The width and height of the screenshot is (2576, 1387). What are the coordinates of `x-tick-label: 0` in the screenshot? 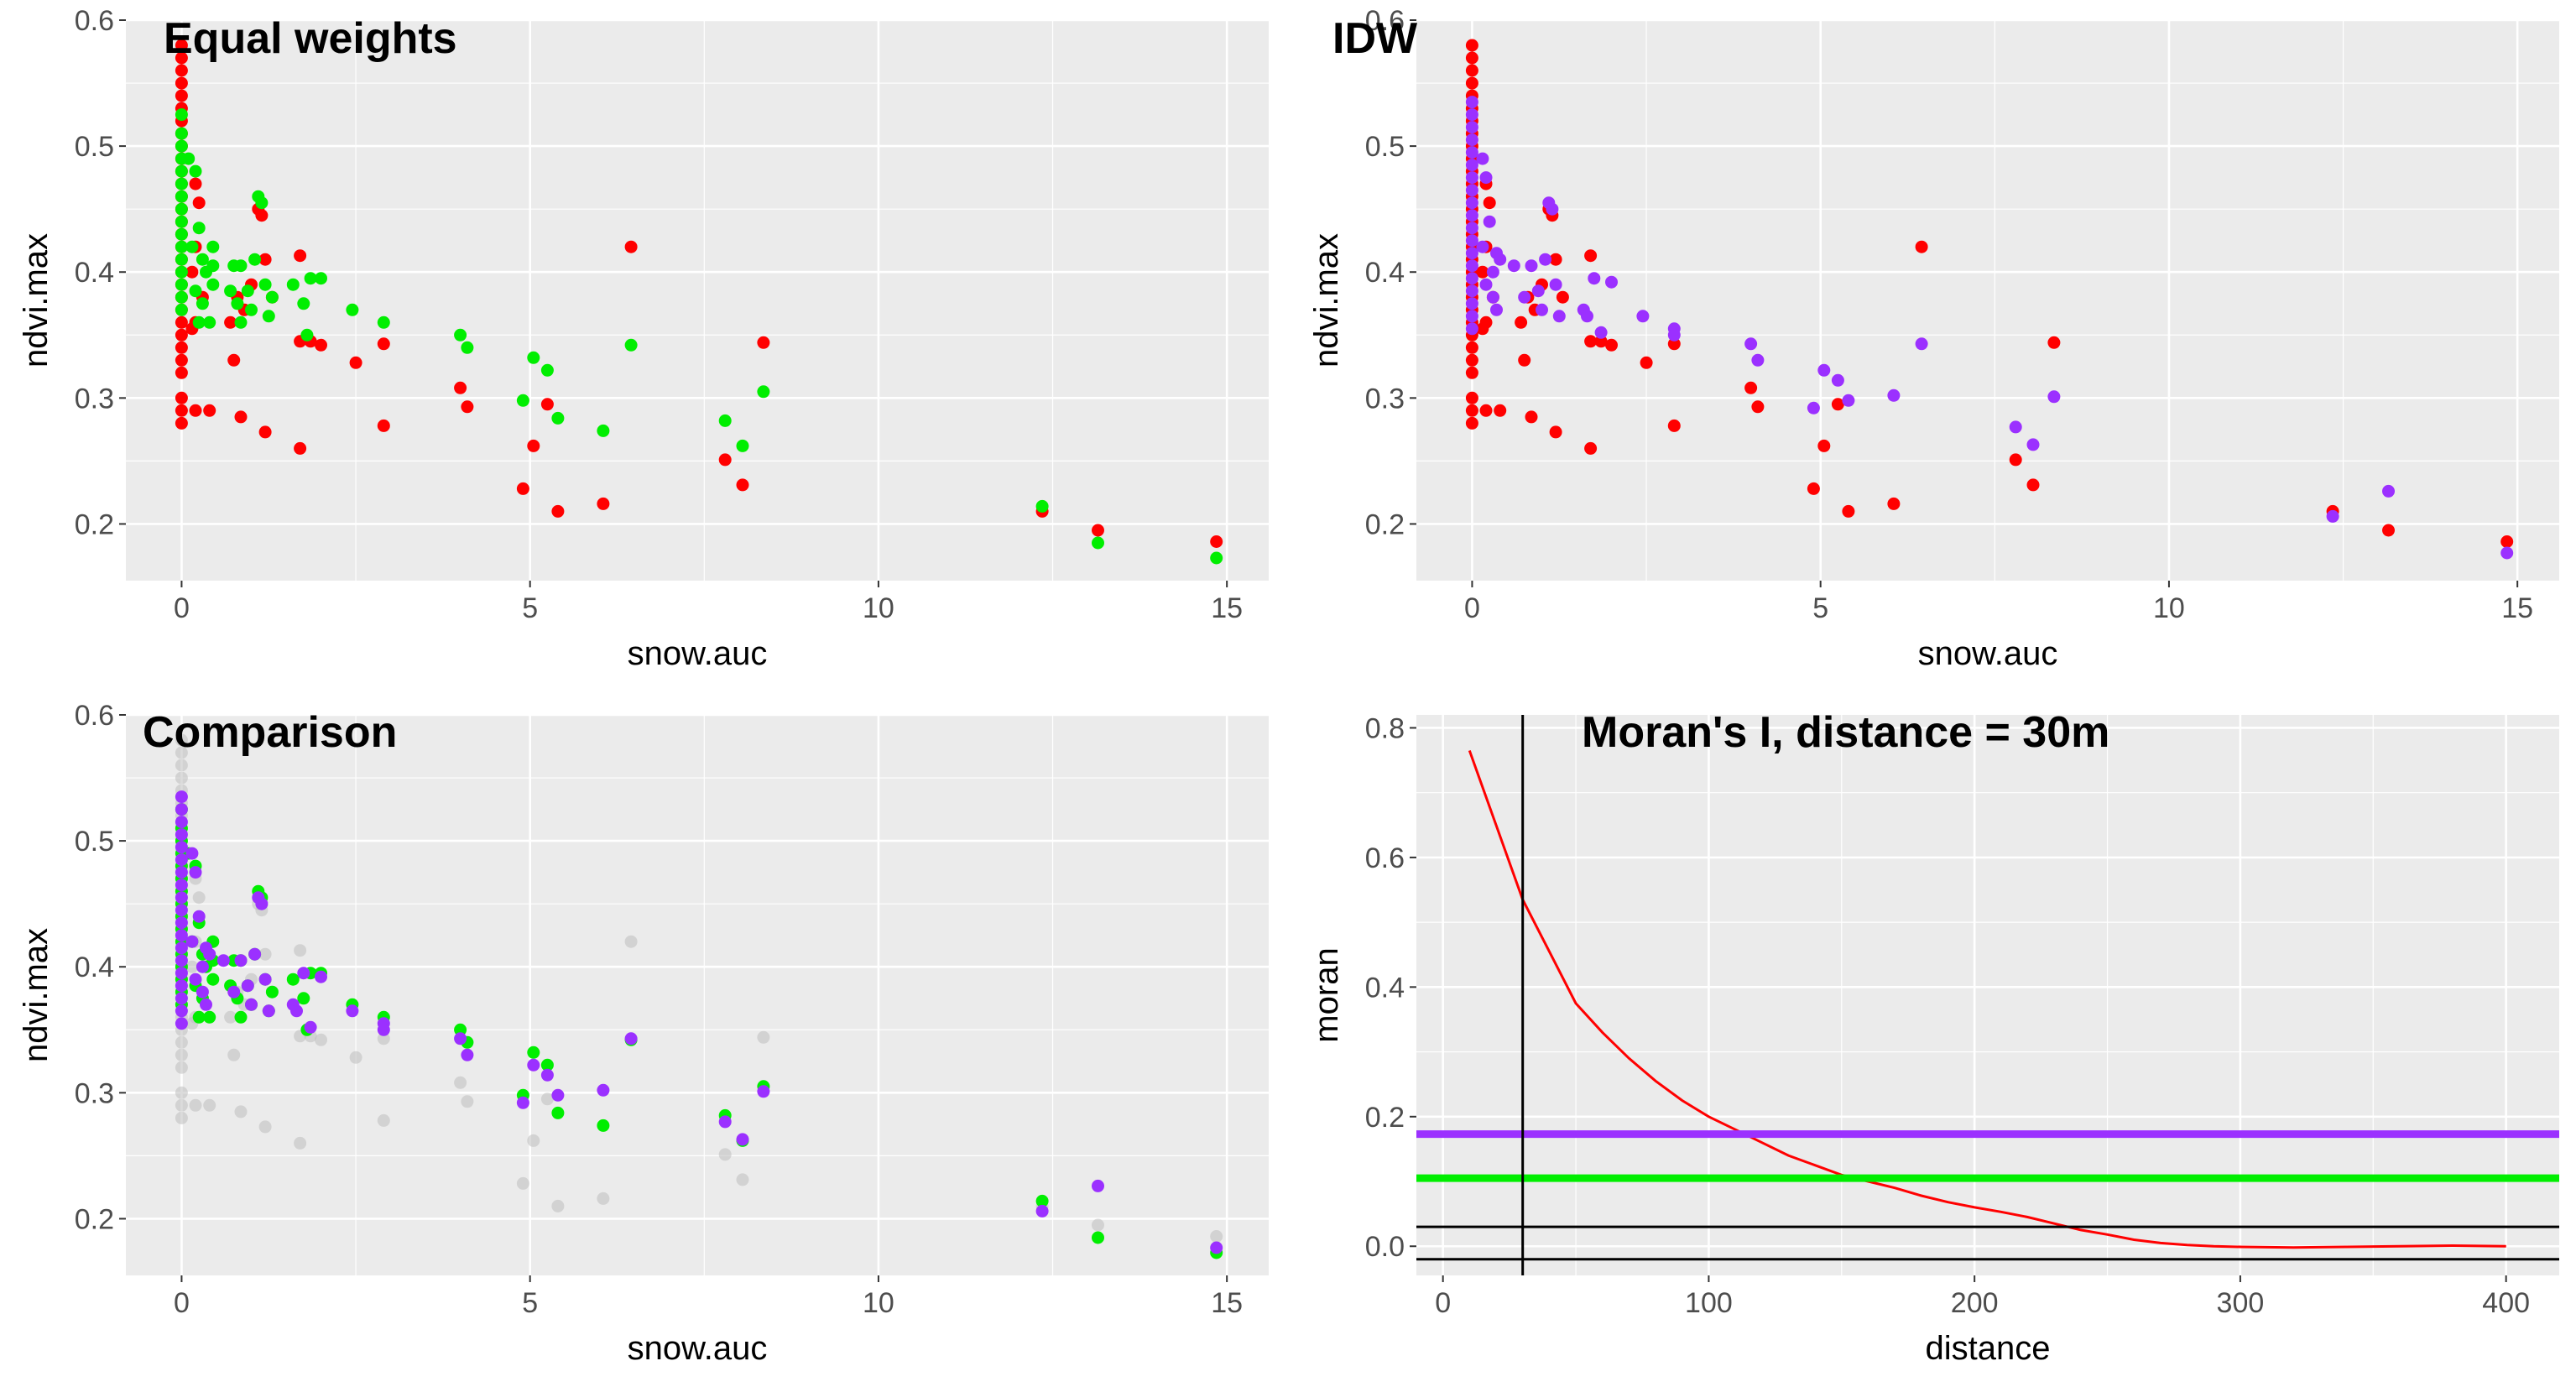 It's located at (182, 1303).